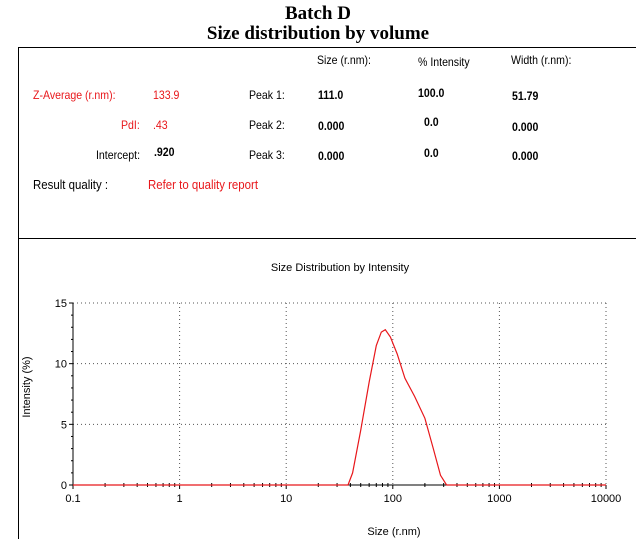 Image resolution: width=636 pixels, height=539 pixels. Describe the element at coordinates (340, 268) in the screenshot. I see `chart-title: Size Distribution by Intensity` at that location.